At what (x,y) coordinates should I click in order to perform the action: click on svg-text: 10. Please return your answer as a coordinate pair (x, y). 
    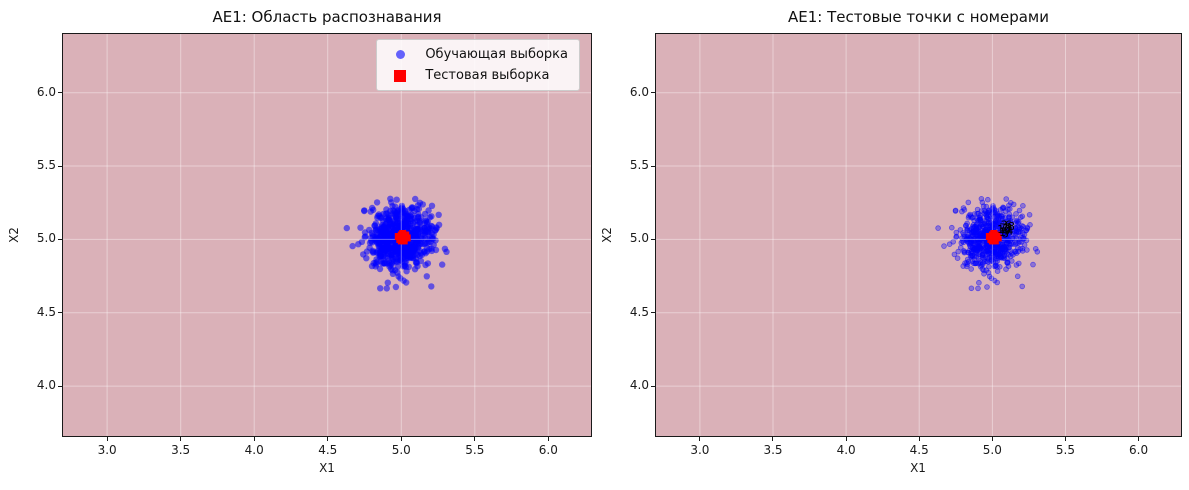
    Looking at the image, I should click on (1004, 229).